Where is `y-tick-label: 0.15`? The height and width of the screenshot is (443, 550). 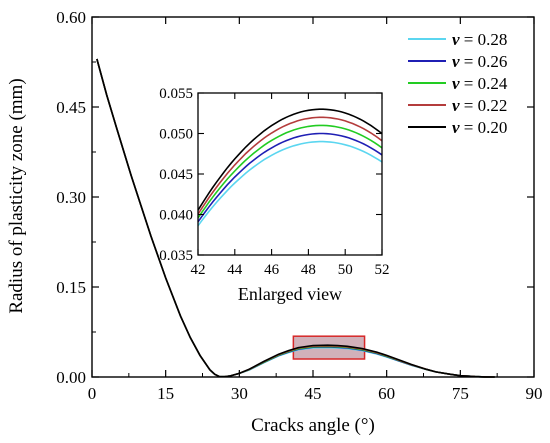 y-tick-label: 0.15 is located at coordinates (71, 287).